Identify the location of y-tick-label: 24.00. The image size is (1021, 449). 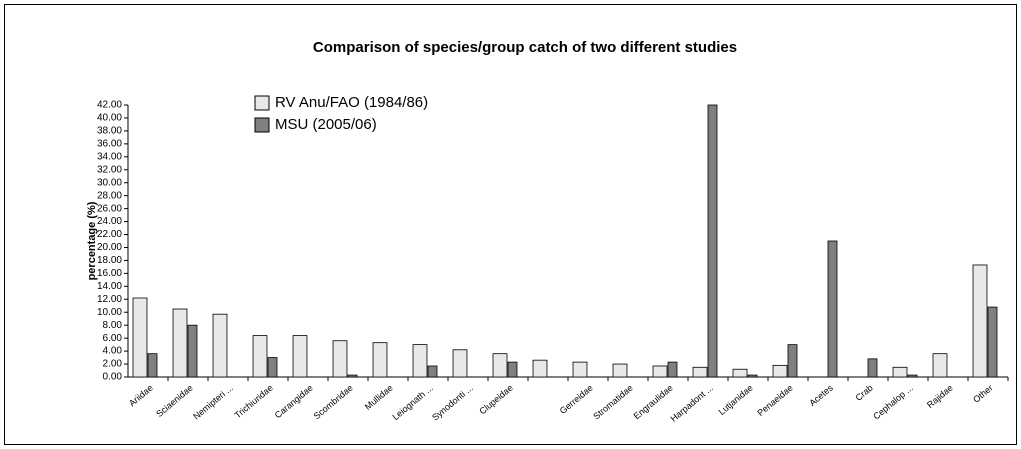
(109, 221).